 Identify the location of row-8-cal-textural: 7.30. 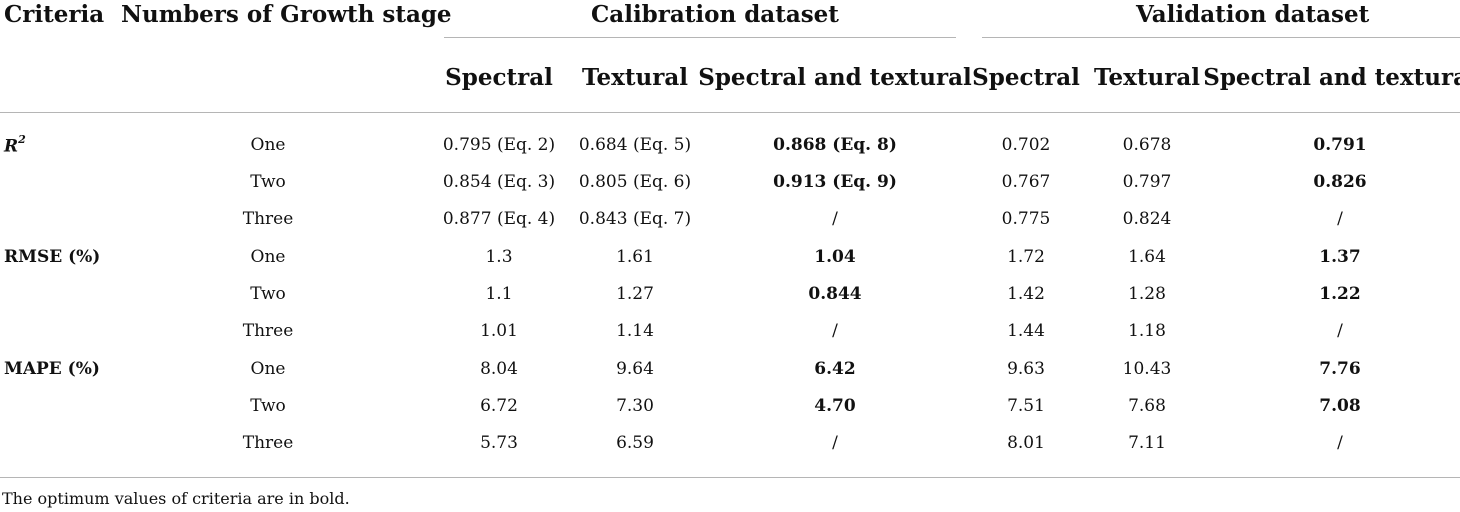
(635, 406).